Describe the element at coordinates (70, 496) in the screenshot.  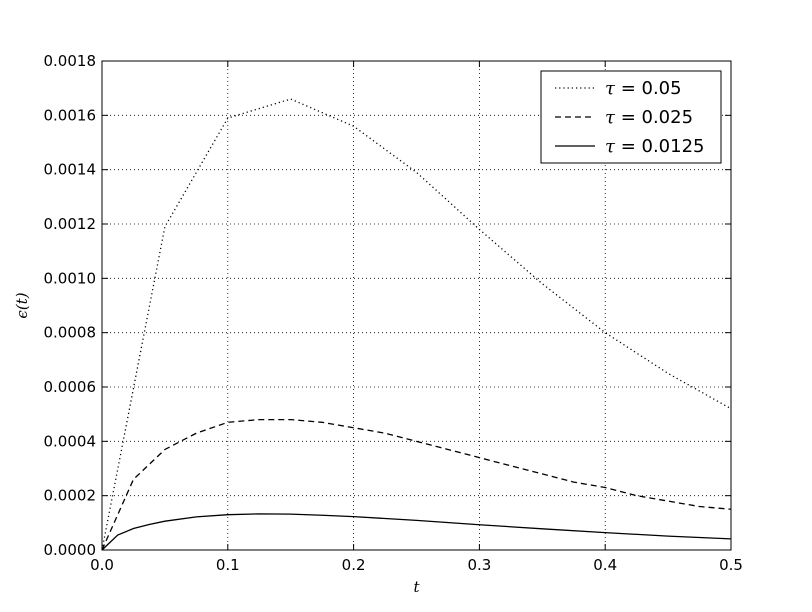
I see `y-tick-label: 0.0002` at that location.